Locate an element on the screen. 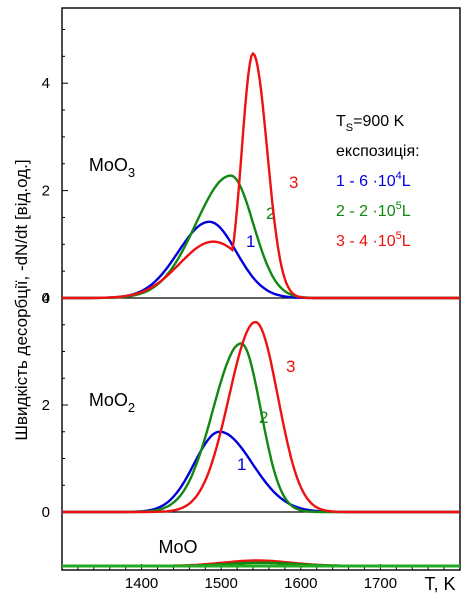 This screenshot has width=465, height=599. x-tick-label: 1700 is located at coordinates (380, 583).